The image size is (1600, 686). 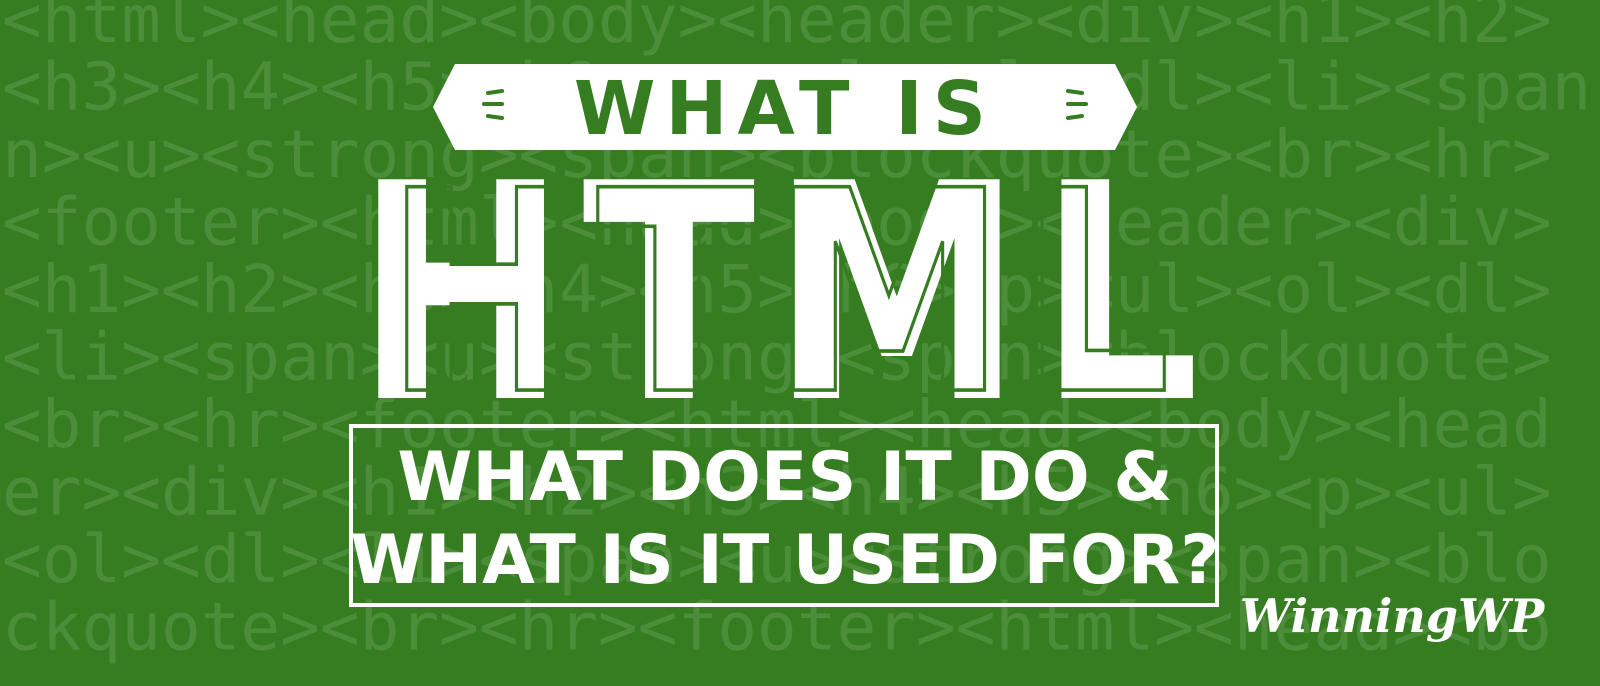 I want to click on code-line: <ol><dl><li><span><u><strong><span><blo, so click(x=777, y=559).